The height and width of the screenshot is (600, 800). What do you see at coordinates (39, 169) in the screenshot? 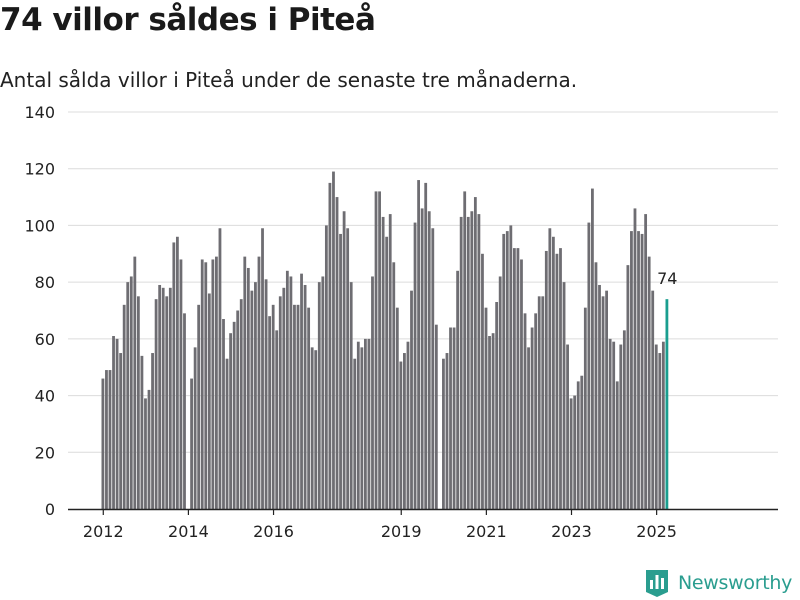
I see `y-tick-label: 120` at bounding box center [39, 169].